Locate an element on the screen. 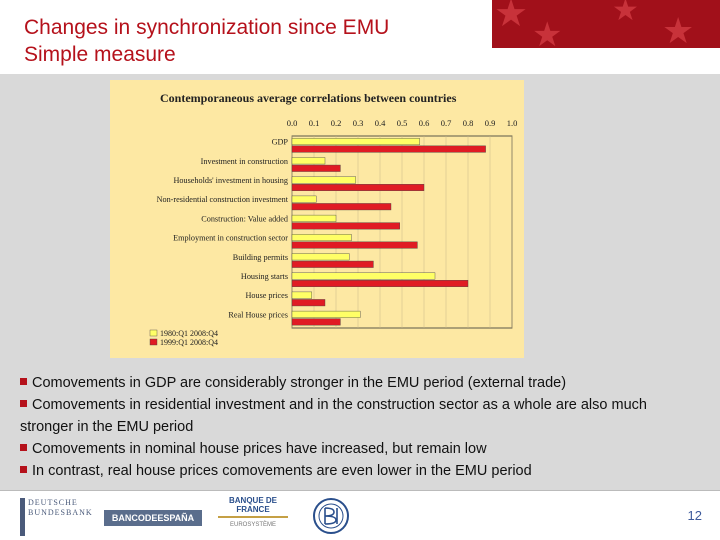  x-tick-label: 0.3 is located at coordinates (358, 123).